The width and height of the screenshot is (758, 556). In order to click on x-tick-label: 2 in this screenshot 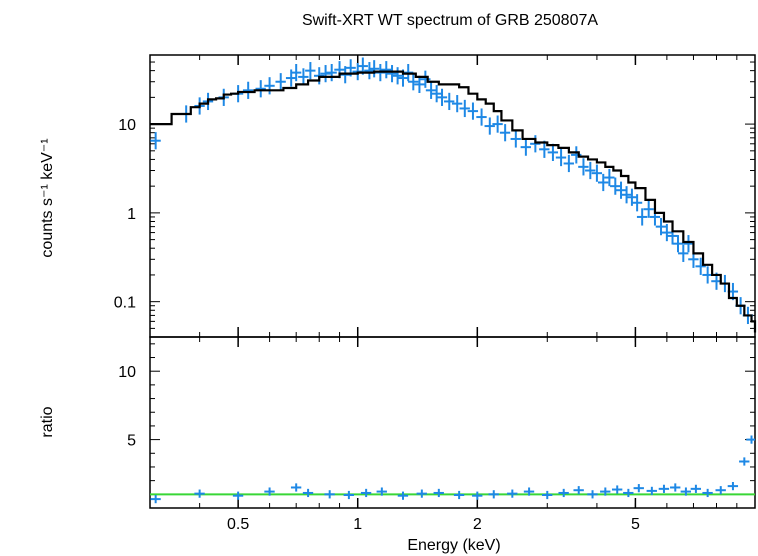, I will do `click(477, 524)`.